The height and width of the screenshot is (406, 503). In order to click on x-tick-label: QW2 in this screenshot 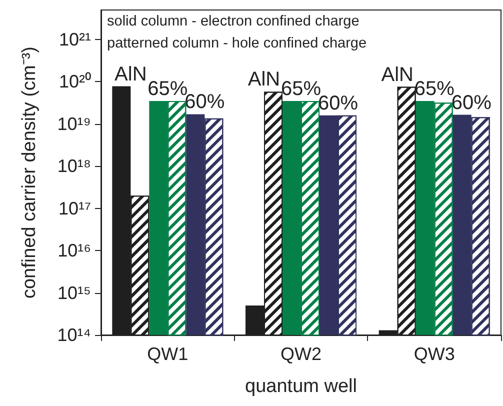, I will do `click(301, 354)`.